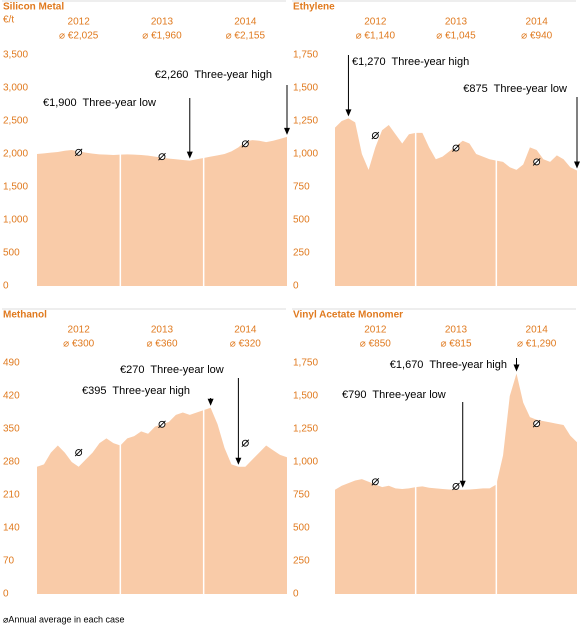 The width and height of the screenshot is (580, 628). What do you see at coordinates (33, 7) in the screenshot?
I see `chart-title: Silicon Metal` at bounding box center [33, 7].